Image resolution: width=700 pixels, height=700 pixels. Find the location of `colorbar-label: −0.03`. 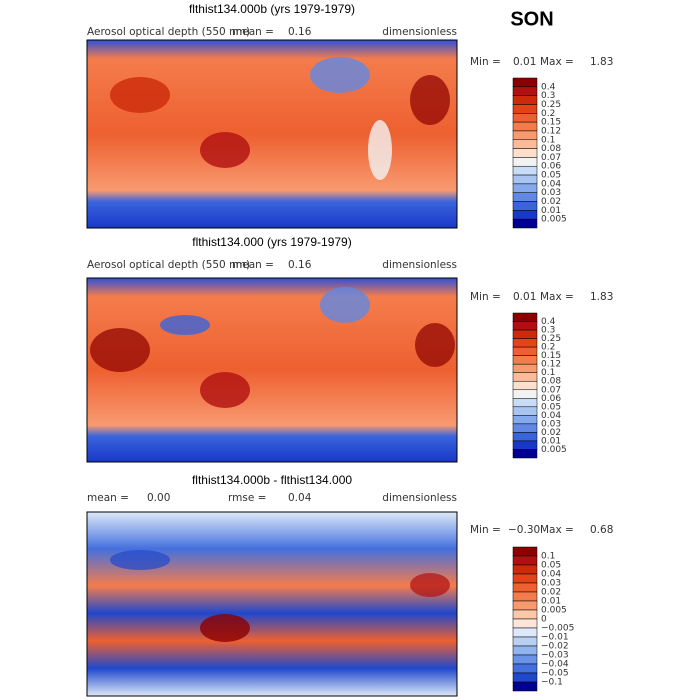

colorbar-label: −0.03 is located at coordinates (555, 656).